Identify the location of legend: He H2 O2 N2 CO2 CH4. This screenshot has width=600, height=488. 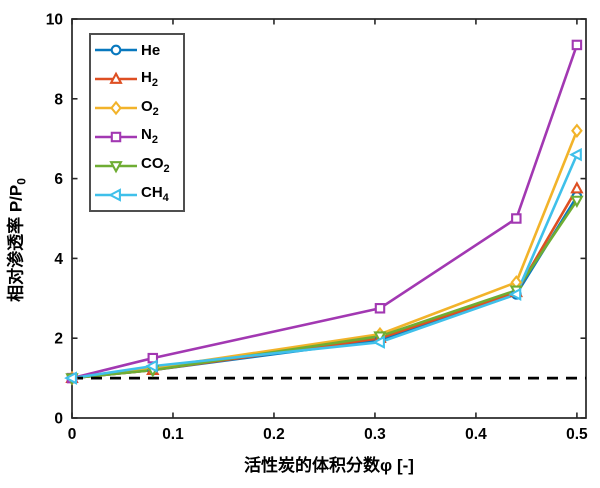
(137, 122).